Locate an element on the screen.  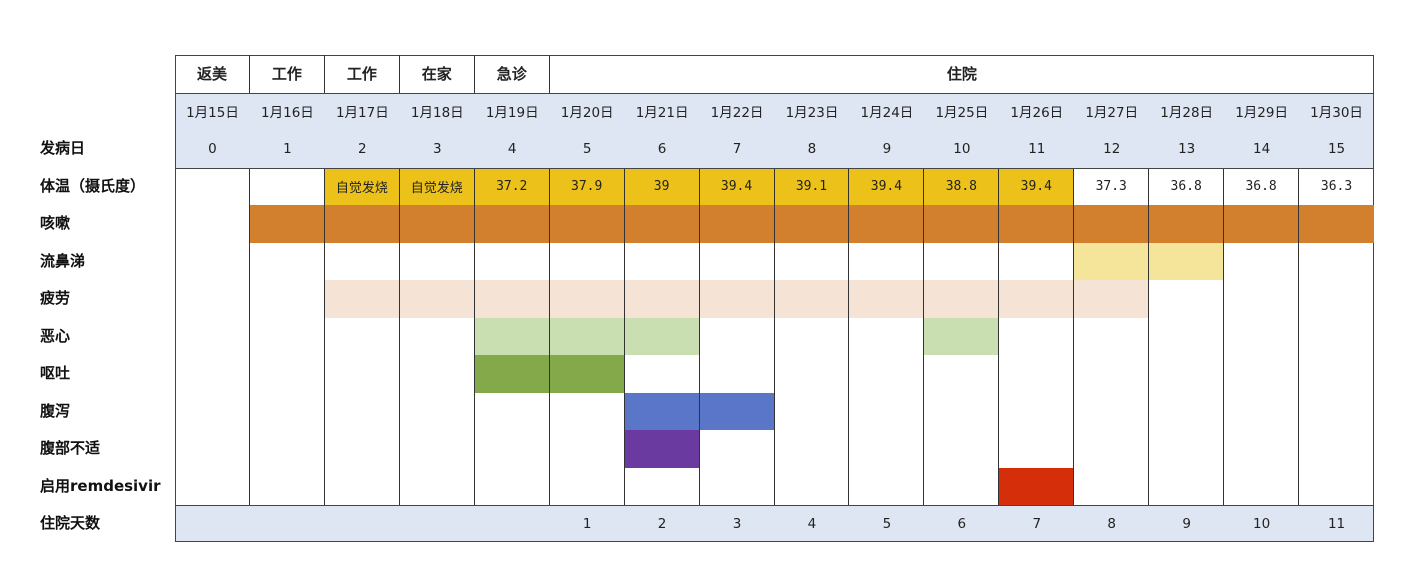
date-label: 1月27日 is located at coordinates (1112, 113).